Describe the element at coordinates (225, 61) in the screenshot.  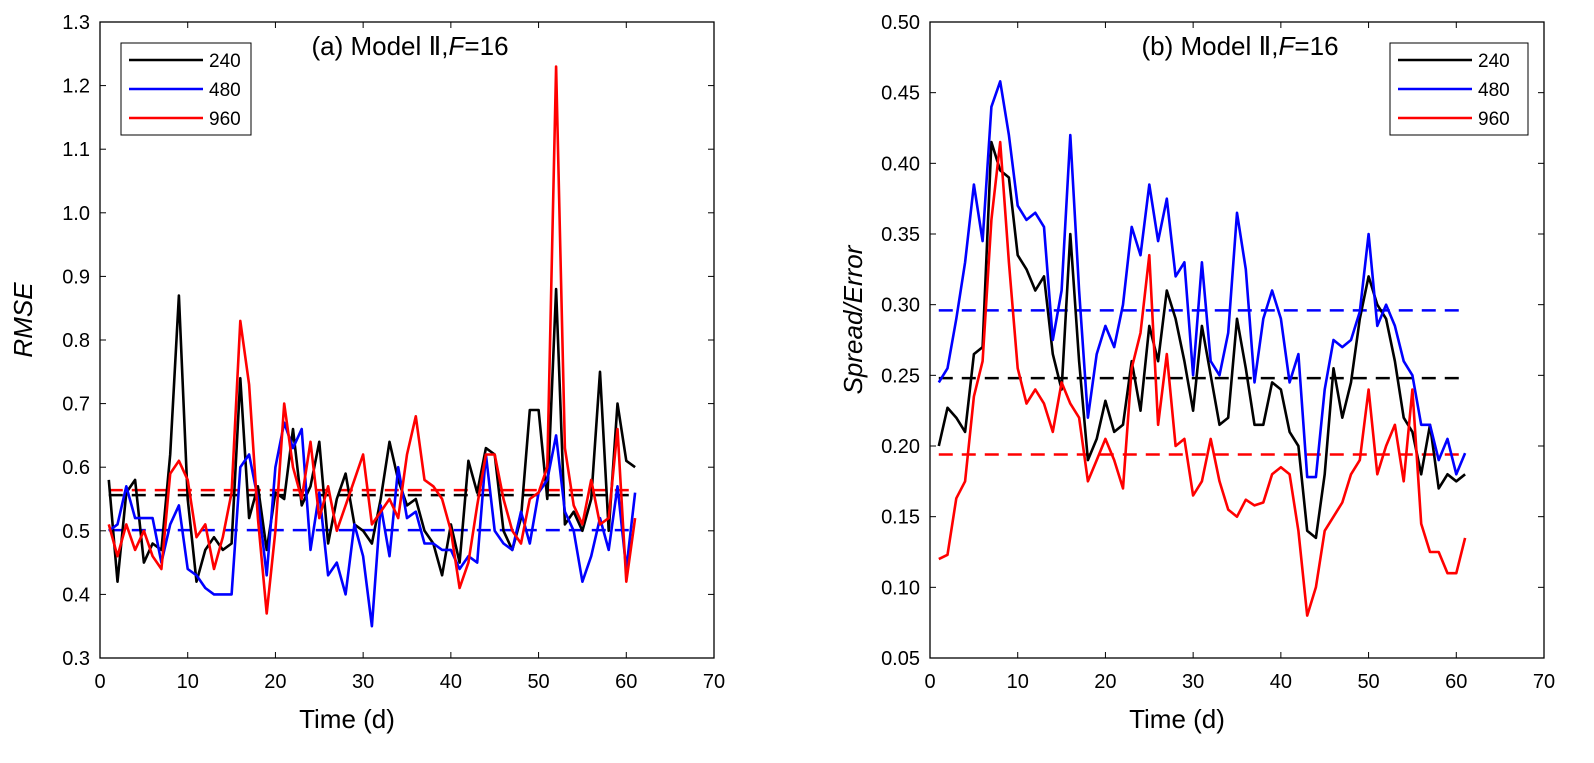
I see `legend-label-240-a: 240` at that location.